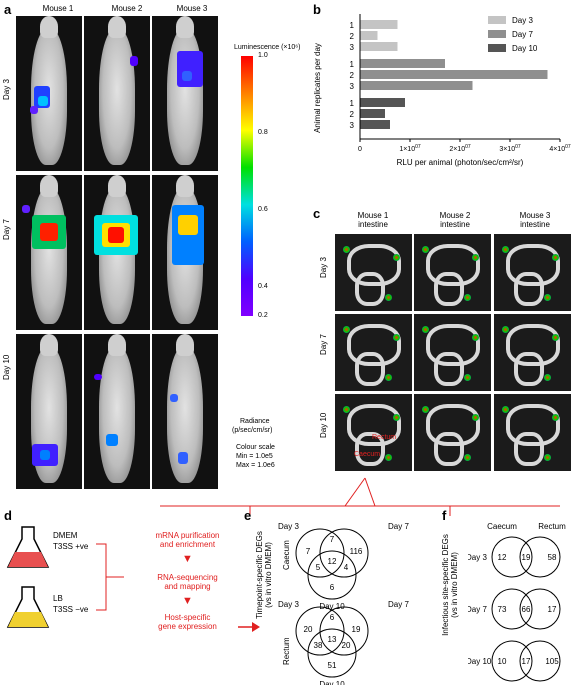  Describe the element at coordinates (552, 557) in the screenshot. I see `venn-count: 58` at that location.